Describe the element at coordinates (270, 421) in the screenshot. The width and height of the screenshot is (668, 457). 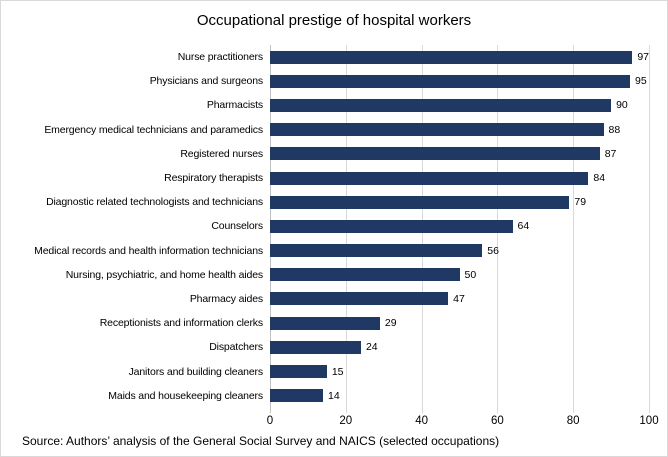
I see `value-axis-tick-label: 0` at that location.